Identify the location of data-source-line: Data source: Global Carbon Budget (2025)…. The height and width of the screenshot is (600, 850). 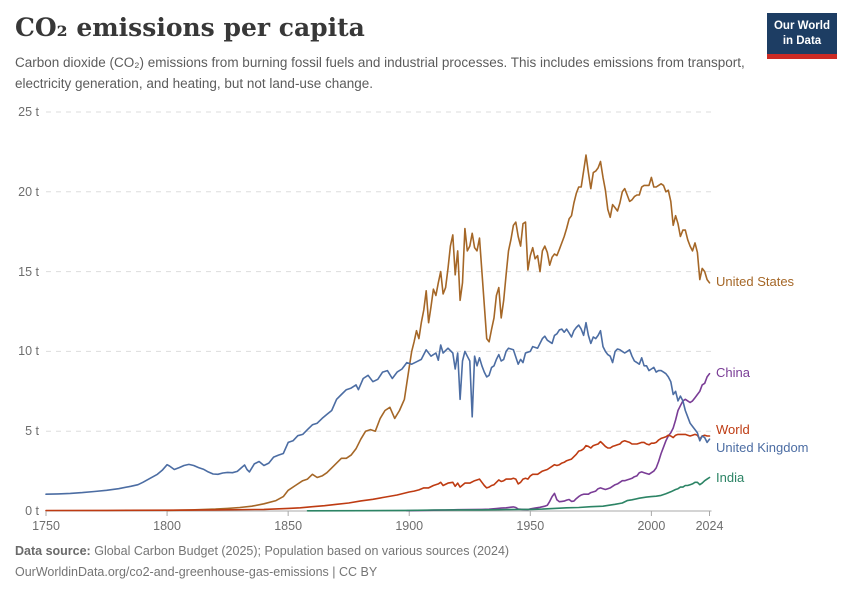
(262, 551).